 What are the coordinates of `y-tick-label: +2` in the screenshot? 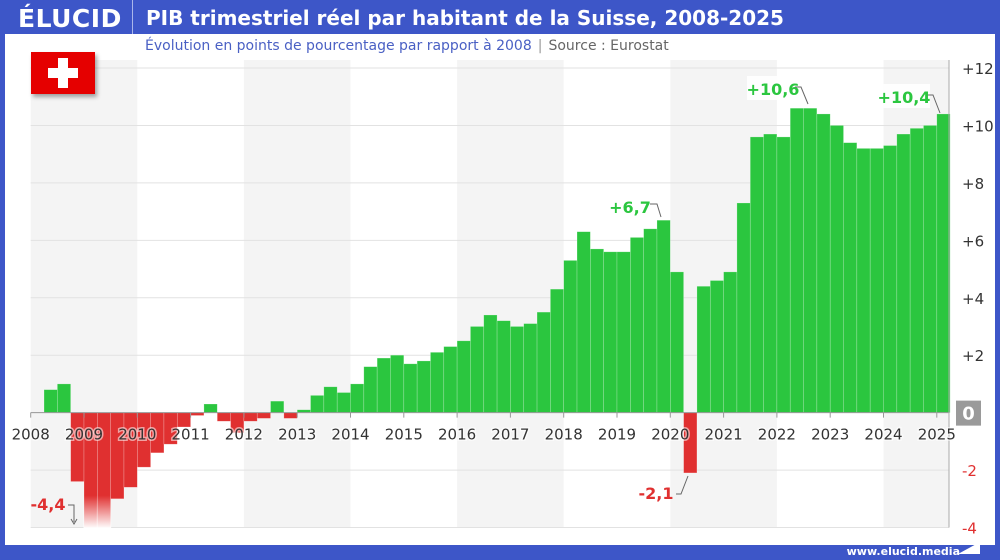 It's located at (973, 356).